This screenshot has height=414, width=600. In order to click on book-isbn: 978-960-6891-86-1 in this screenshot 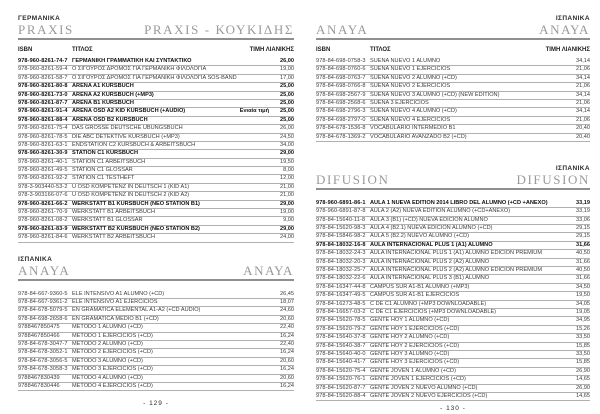, I will do `click(341, 202)`.